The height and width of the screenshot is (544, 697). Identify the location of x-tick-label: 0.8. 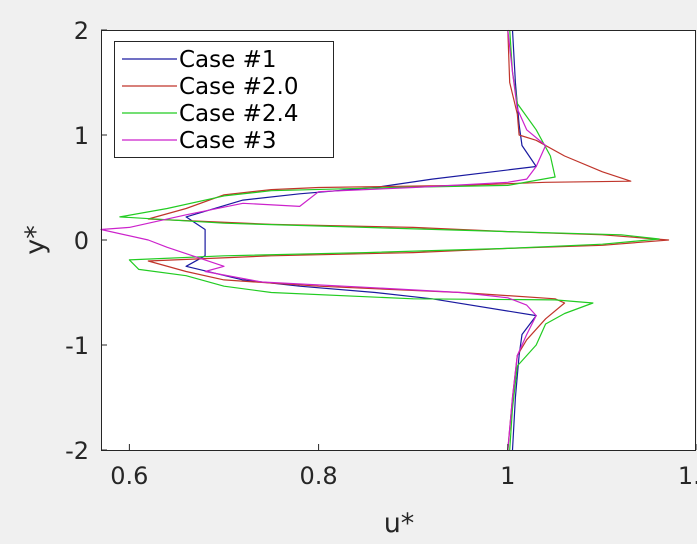
(319, 476).